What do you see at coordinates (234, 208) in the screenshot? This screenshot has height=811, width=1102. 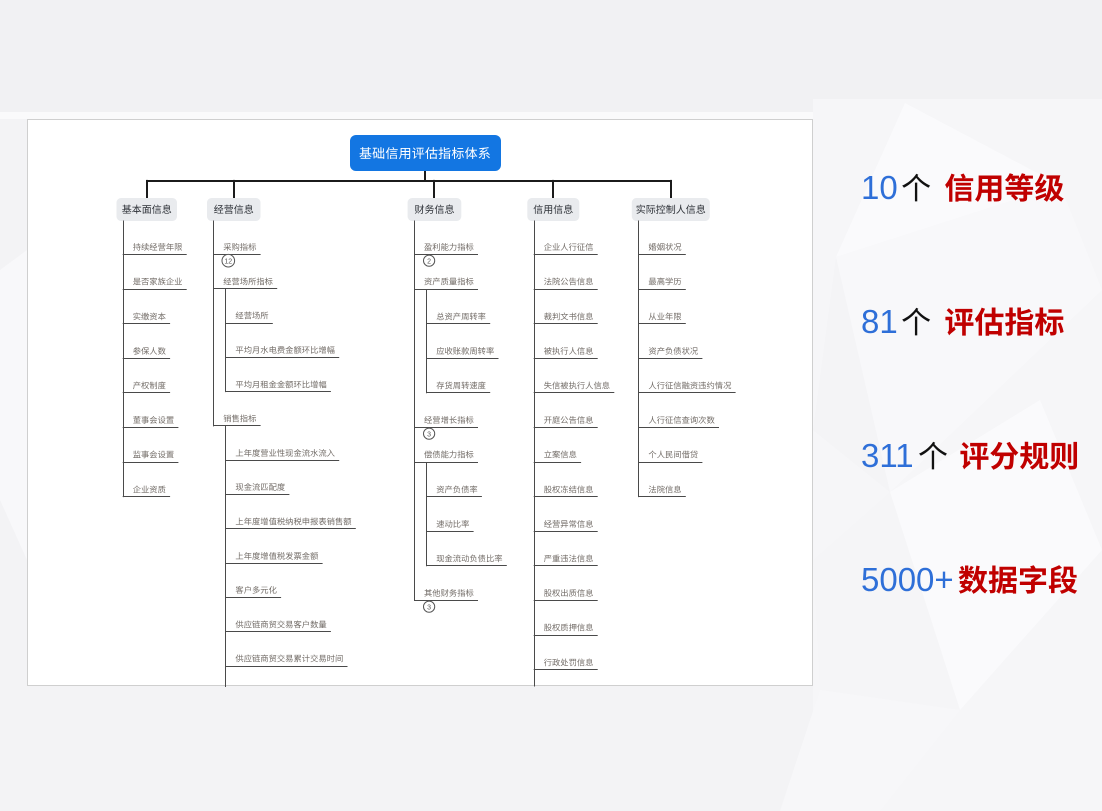 I see `svg-text: 经营信息` at bounding box center [234, 208].